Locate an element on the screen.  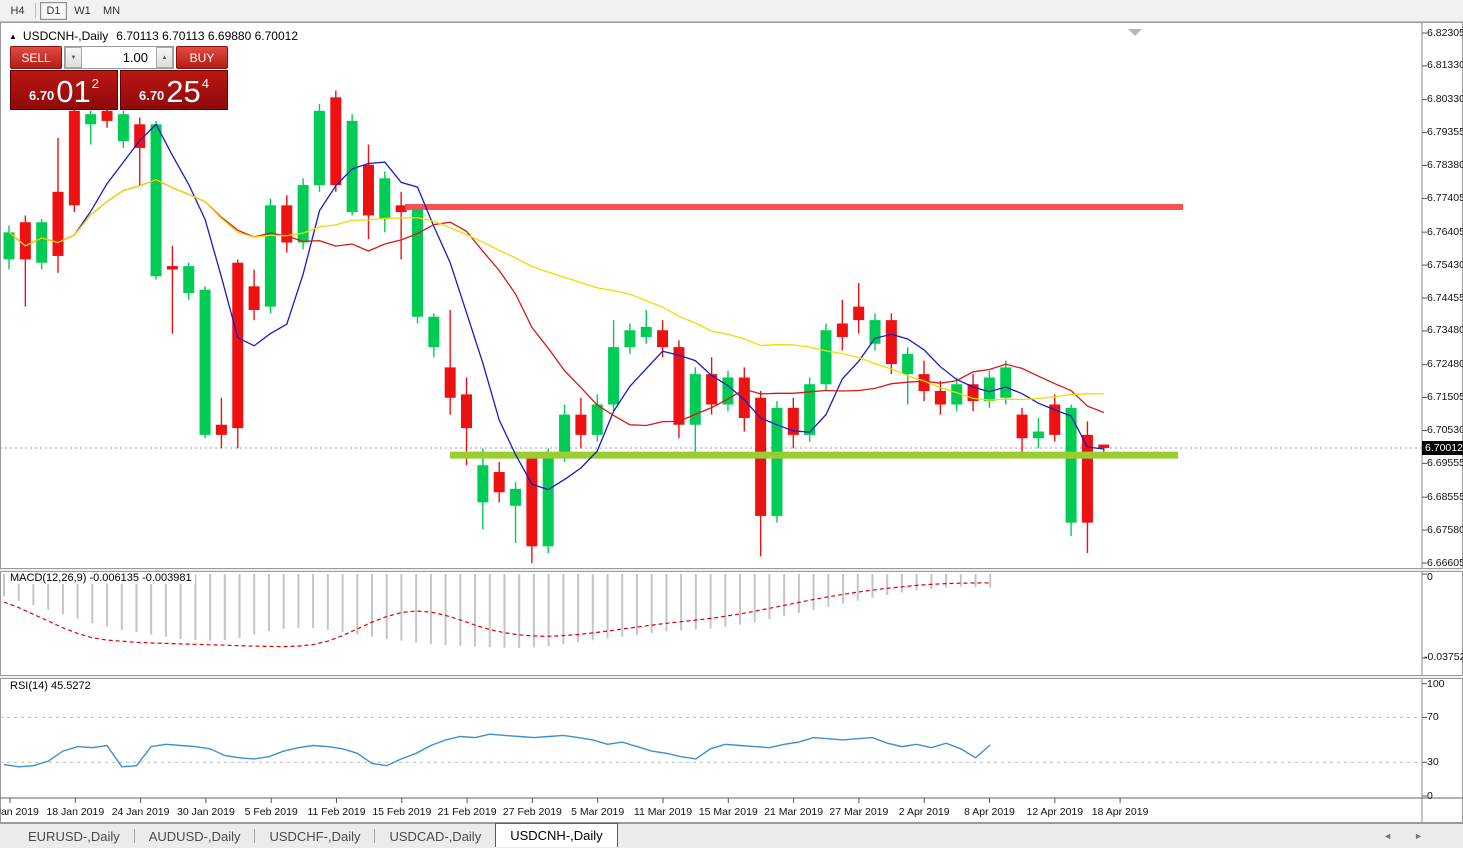
chevron-up-icon: ▲ is located at coordinates (164, 57).